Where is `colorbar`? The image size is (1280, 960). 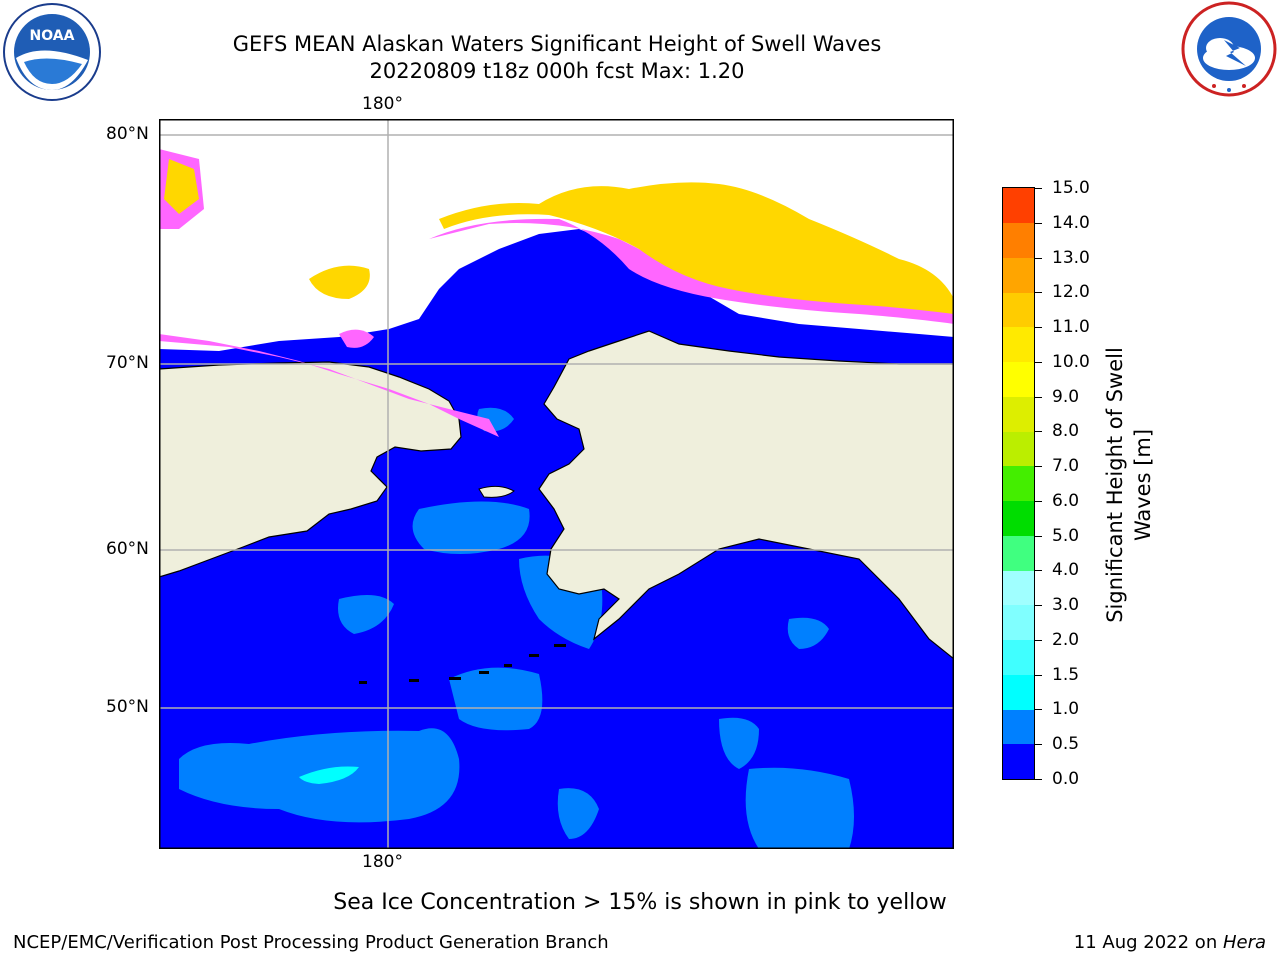
colorbar is located at coordinates (1018, 483).